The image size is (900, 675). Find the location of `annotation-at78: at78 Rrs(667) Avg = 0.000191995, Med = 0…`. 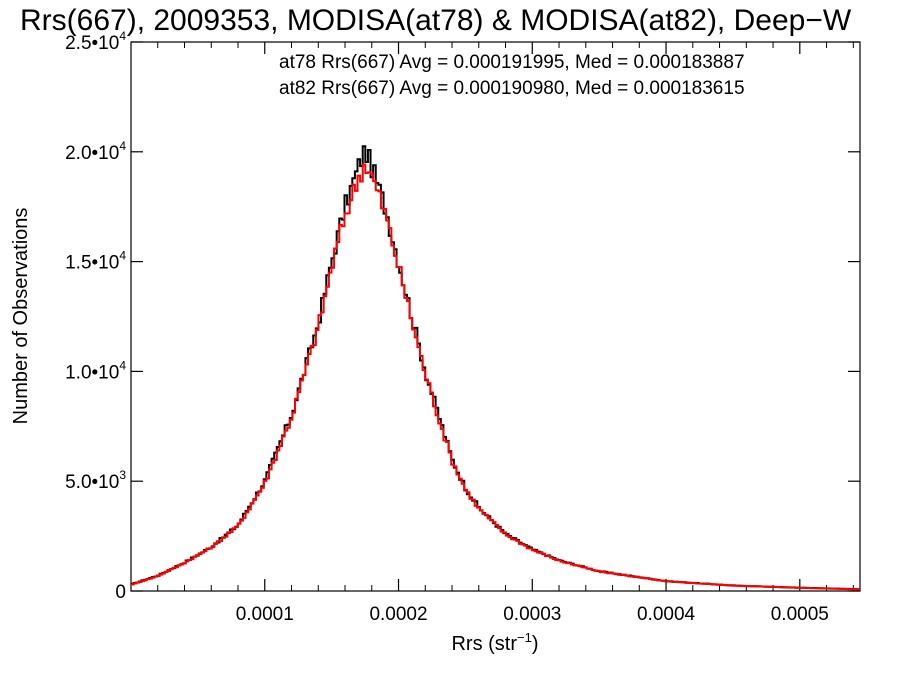

annotation-at78: at78 Rrs(667) Avg = 0.000191995, Med = 0… is located at coordinates (512, 62).